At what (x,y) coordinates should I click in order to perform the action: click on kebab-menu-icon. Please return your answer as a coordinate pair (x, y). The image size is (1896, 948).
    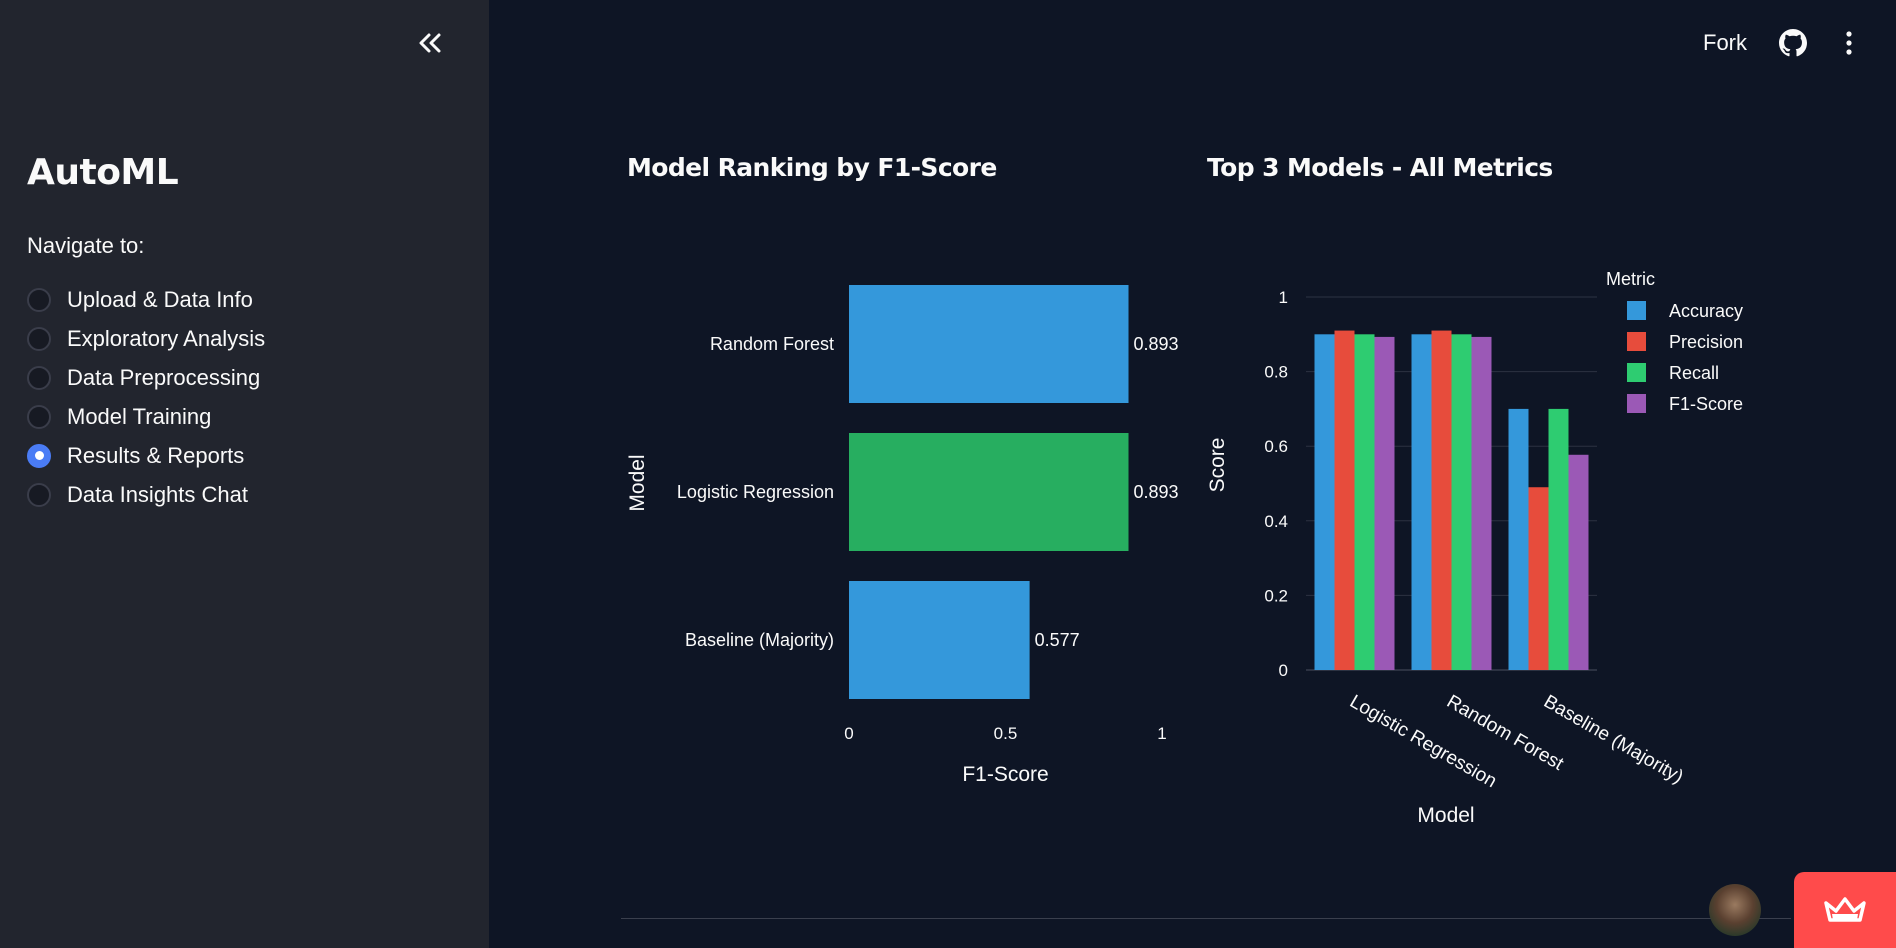
    Looking at the image, I should click on (1849, 43).